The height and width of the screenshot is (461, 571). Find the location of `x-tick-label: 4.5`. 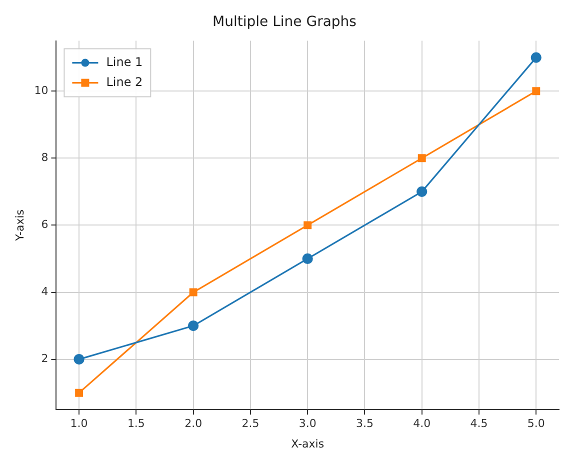

x-tick-label: 4.5 is located at coordinates (479, 423).